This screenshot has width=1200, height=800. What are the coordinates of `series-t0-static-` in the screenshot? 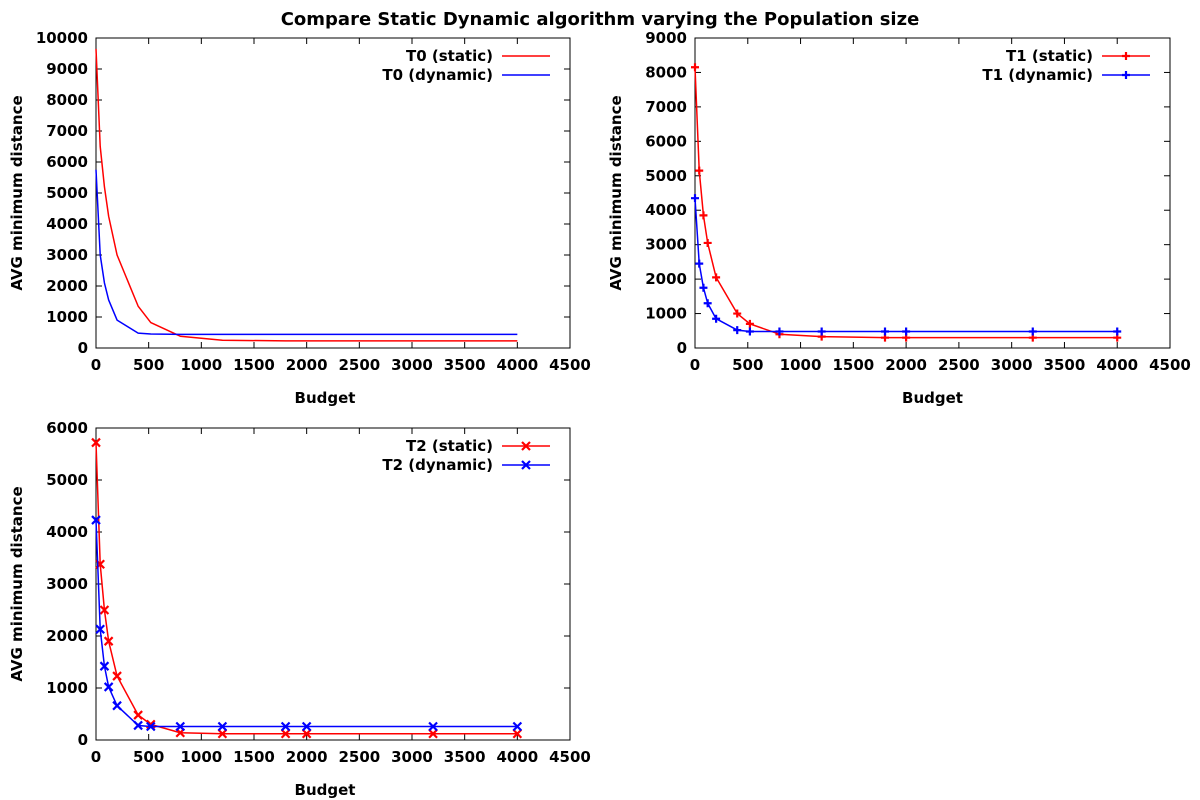 It's located at (306, 195).